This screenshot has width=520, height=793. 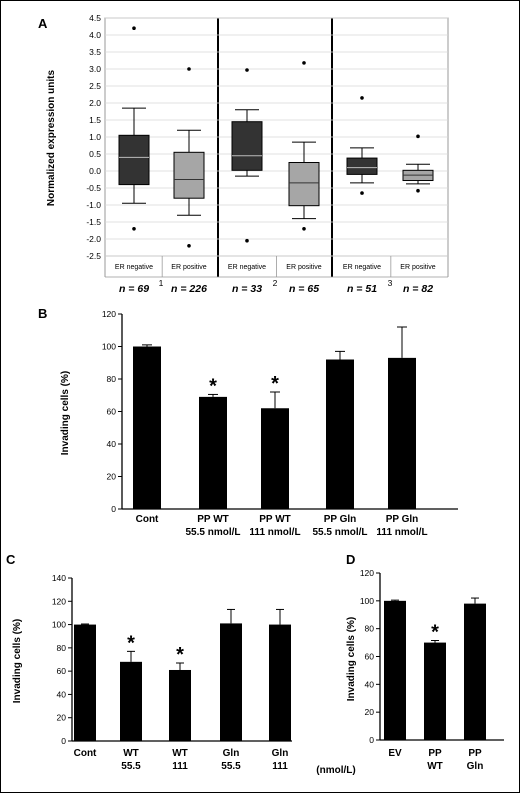 I want to click on panel-b-ytick-label: 40, so click(x=112, y=444).